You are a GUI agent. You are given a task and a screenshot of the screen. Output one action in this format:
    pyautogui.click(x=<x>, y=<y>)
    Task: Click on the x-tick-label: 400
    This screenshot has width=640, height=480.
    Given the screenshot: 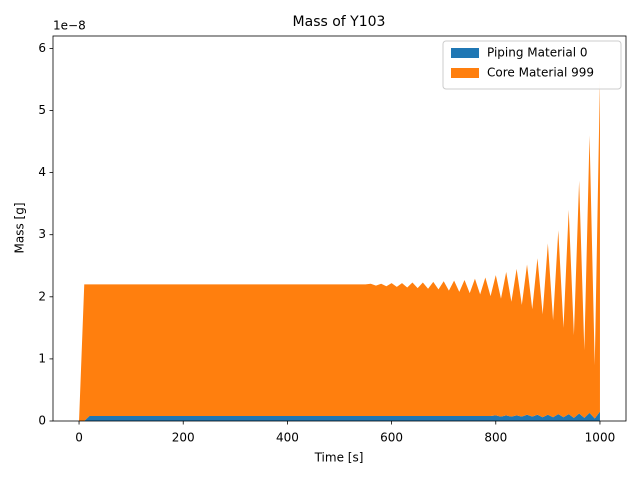 What is the action you would take?
    pyautogui.click(x=287, y=438)
    